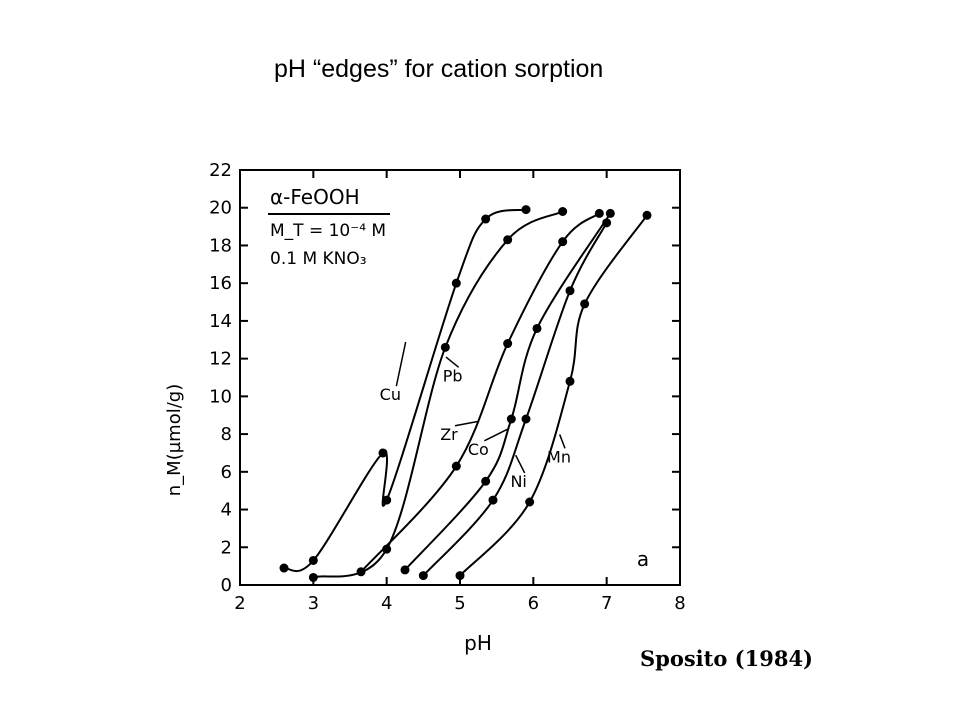 The height and width of the screenshot is (720, 960). I want to click on y-tick-label: 0, so click(226, 585).